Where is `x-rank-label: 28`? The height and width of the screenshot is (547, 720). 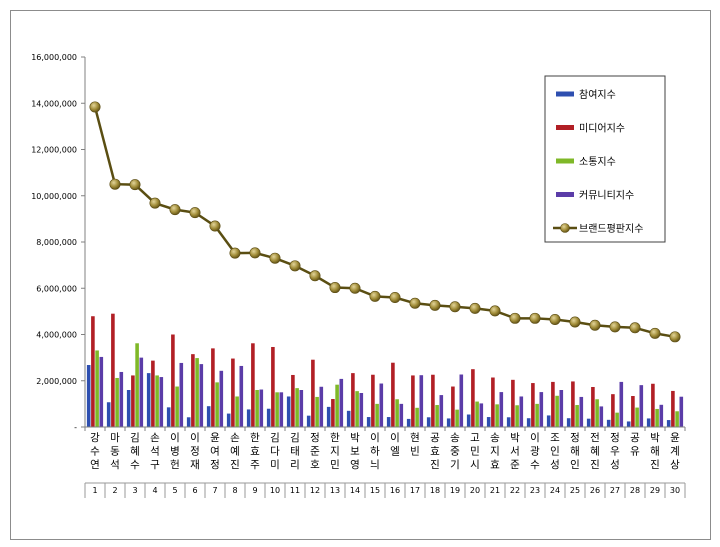 x-rank-label: 28 is located at coordinates (635, 490).